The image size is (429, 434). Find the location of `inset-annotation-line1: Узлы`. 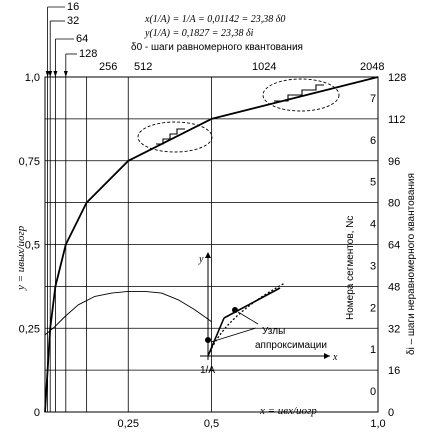

inset-annotation-line1: Узлы is located at coordinates (273, 331).